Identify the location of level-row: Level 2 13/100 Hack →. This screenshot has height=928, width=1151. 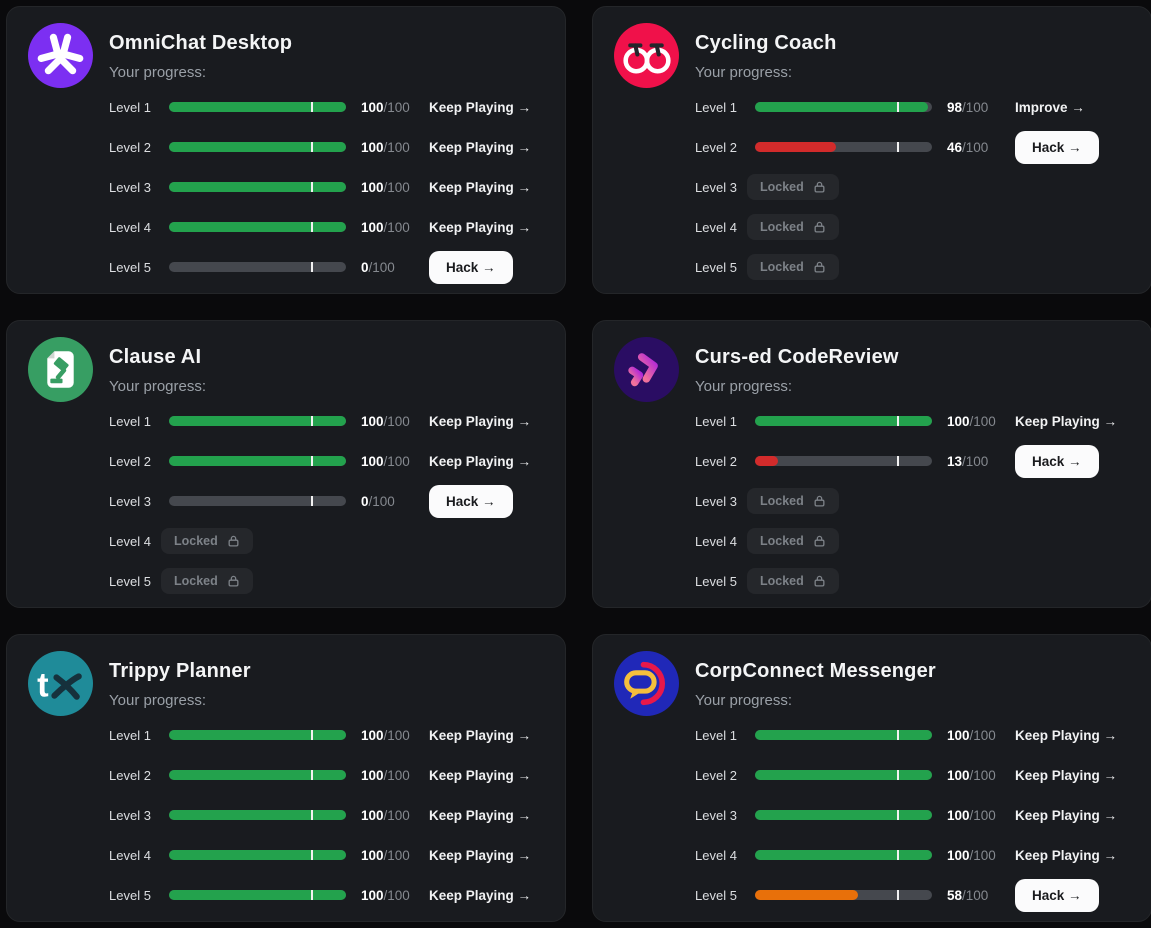
(915, 461).